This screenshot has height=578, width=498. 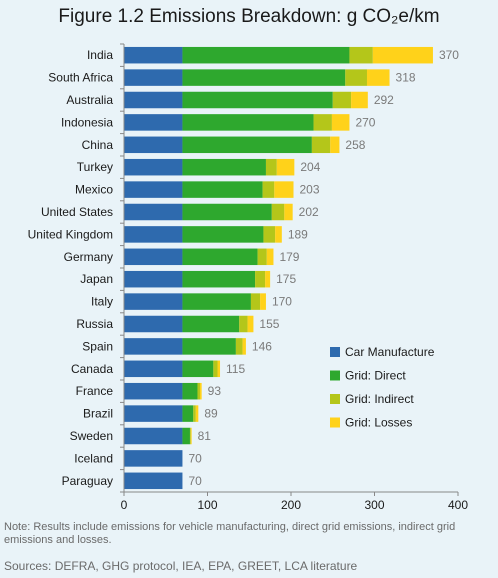 I want to click on x-tick-label: 400, so click(x=458, y=505).